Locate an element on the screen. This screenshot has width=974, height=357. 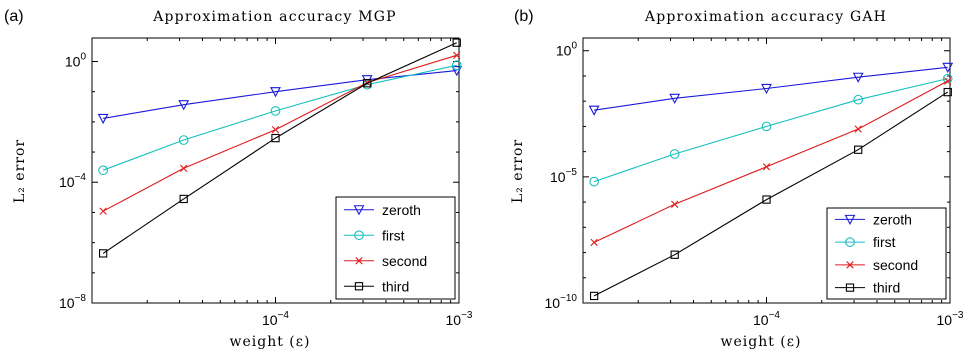
y-tick-label: 10⁻⁴ is located at coordinates (72, 181).